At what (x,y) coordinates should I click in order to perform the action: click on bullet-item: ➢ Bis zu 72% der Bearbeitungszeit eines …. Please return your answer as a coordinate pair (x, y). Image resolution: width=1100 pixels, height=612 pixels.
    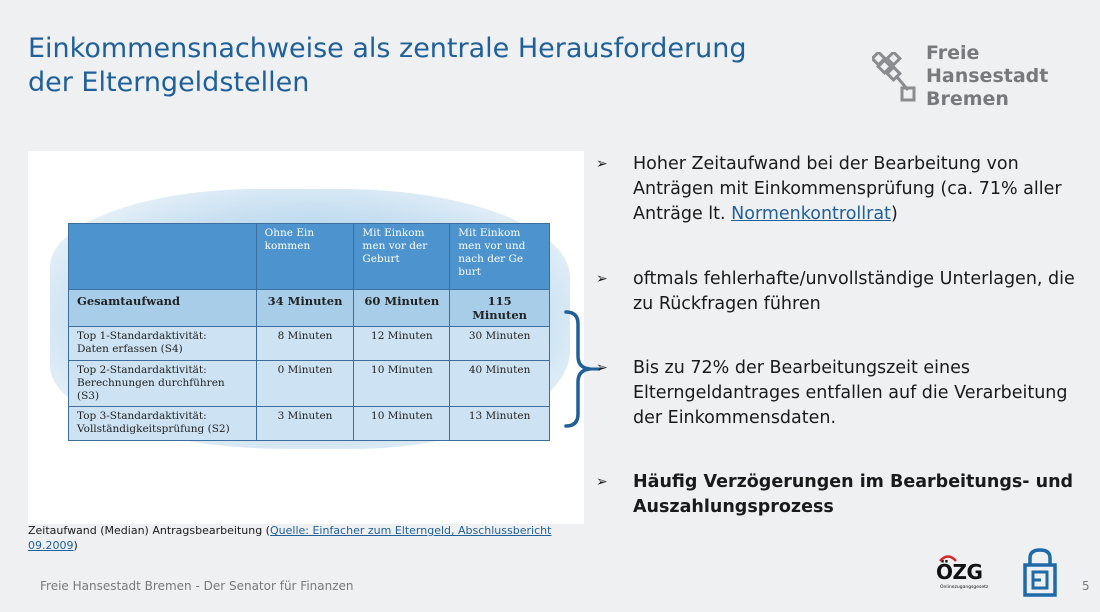
    Looking at the image, I should click on (836, 393).